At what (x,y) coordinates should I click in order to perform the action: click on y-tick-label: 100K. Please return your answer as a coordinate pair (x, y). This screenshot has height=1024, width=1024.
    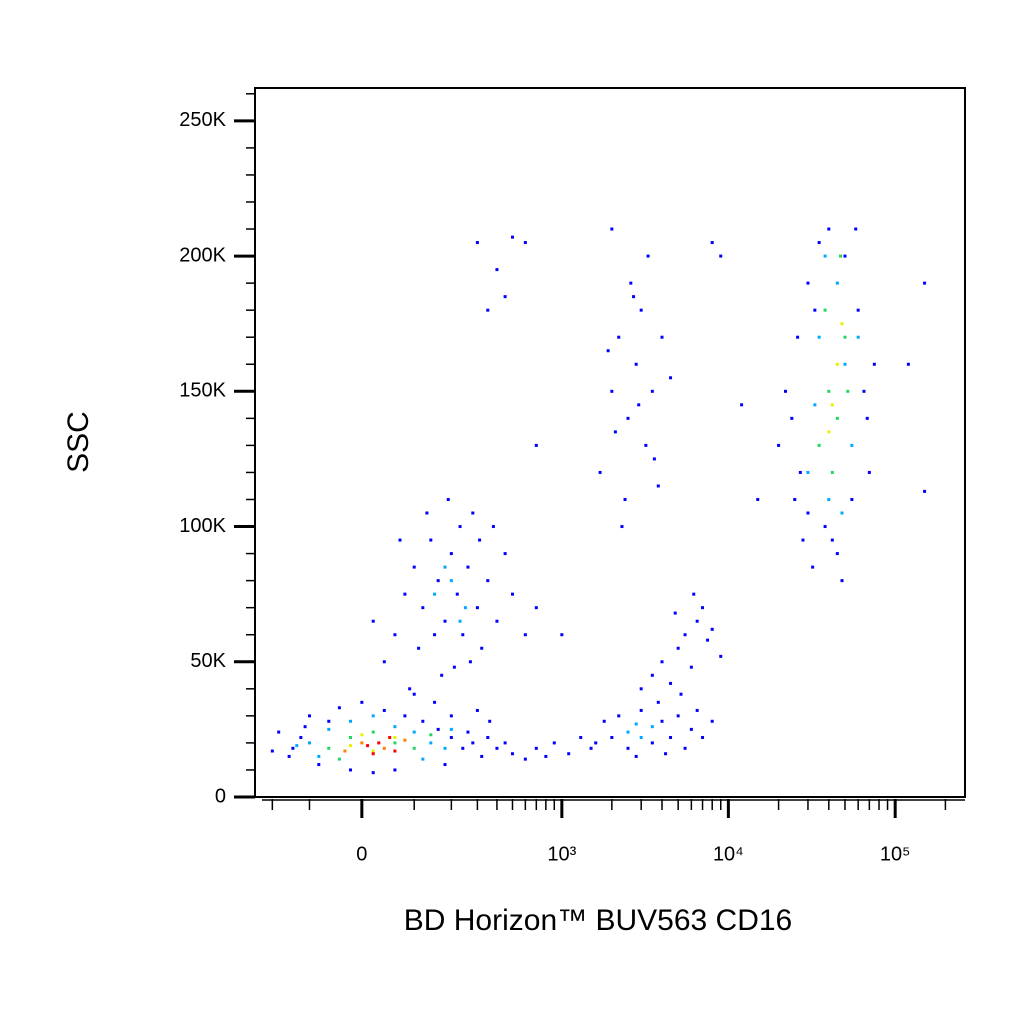
    Looking at the image, I should click on (202, 526).